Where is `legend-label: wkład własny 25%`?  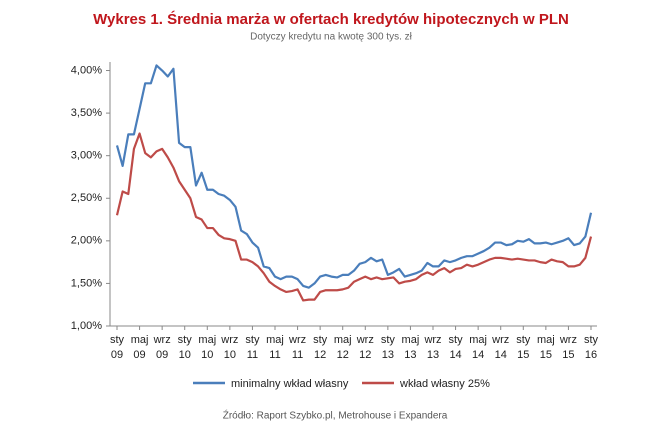
legend-label: wkład własny 25% is located at coordinates (444, 384).